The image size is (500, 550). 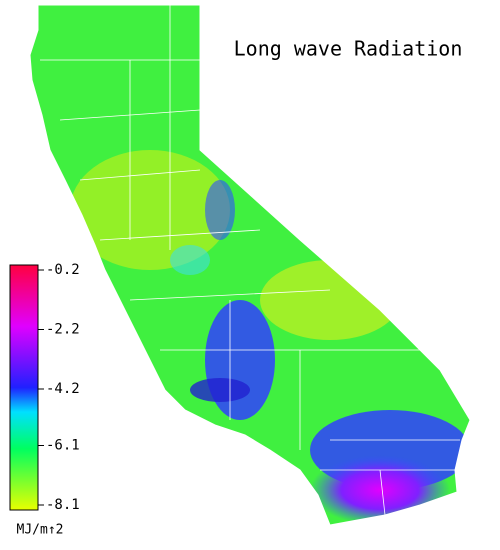 I want to click on colorbar-tick-label: -0.2, so click(x=63, y=270).